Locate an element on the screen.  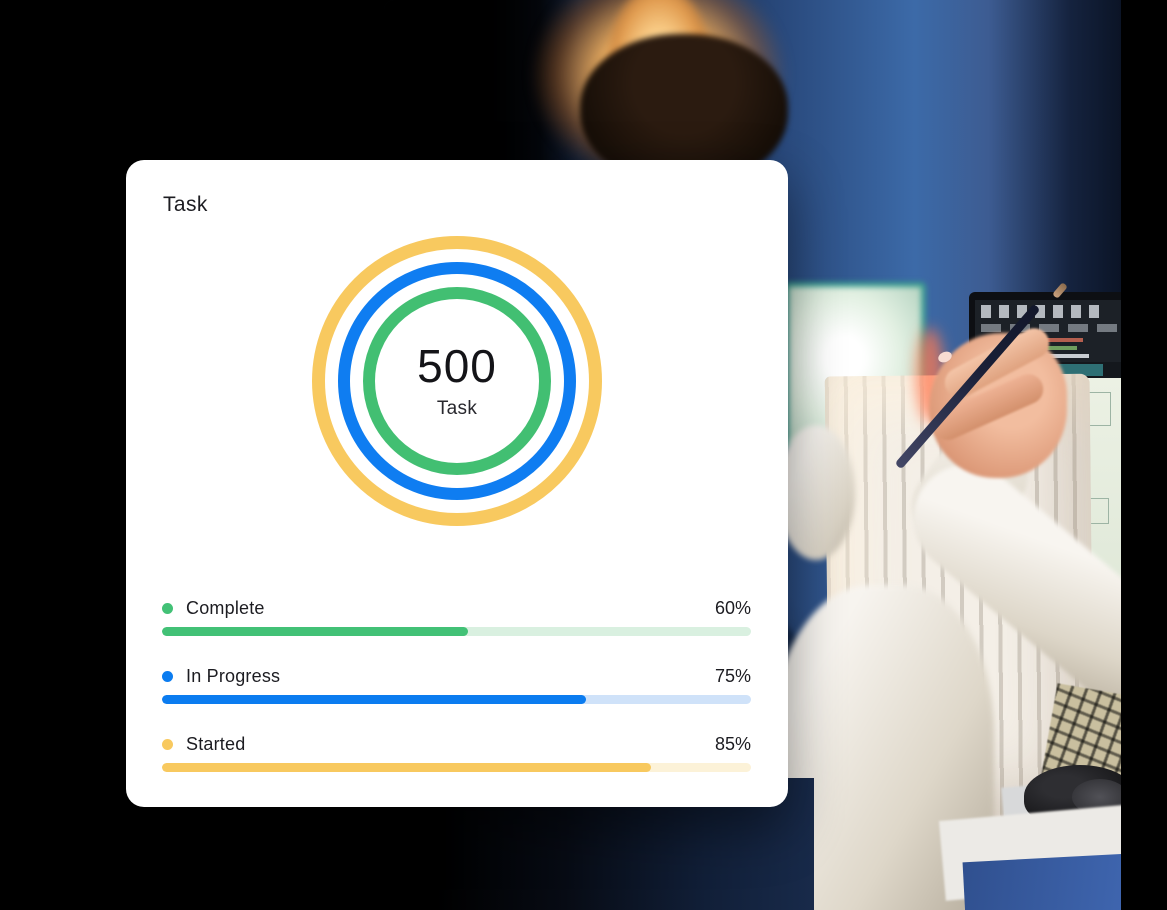
progress-row-complete: Complete 60% is located at coordinates (456, 616).